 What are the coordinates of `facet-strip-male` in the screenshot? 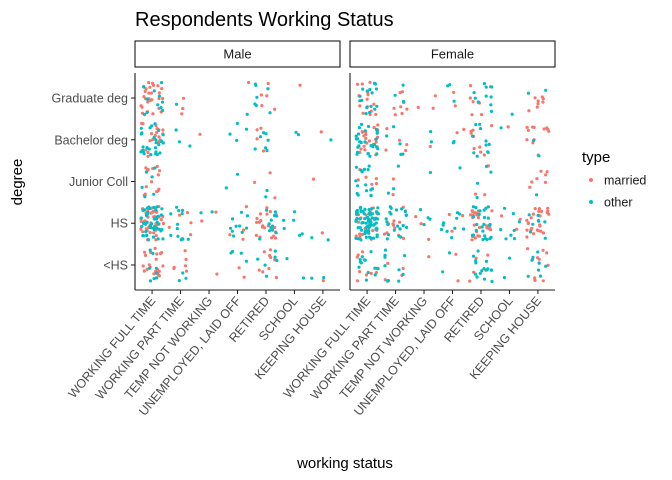 It's located at (237, 54).